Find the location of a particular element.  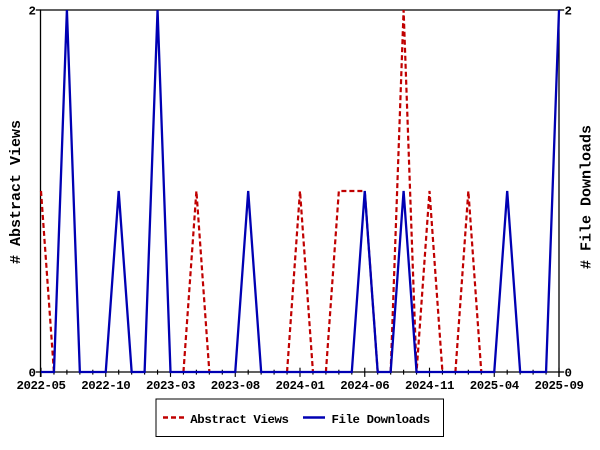

svg-text: 2025-04 is located at coordinates (495, 386).